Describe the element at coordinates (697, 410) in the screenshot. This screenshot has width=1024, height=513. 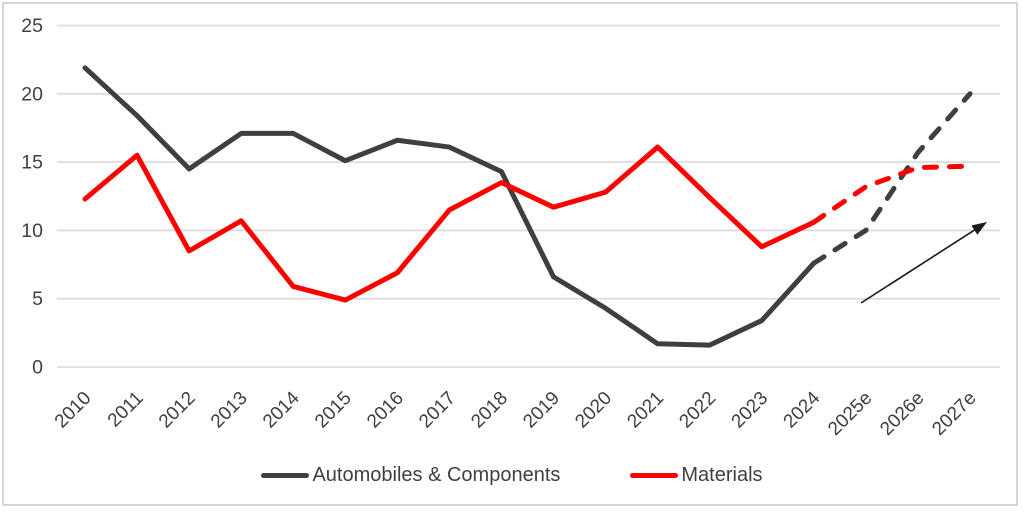
I see `x-axis-tick-label-2022: 2022` at that location.